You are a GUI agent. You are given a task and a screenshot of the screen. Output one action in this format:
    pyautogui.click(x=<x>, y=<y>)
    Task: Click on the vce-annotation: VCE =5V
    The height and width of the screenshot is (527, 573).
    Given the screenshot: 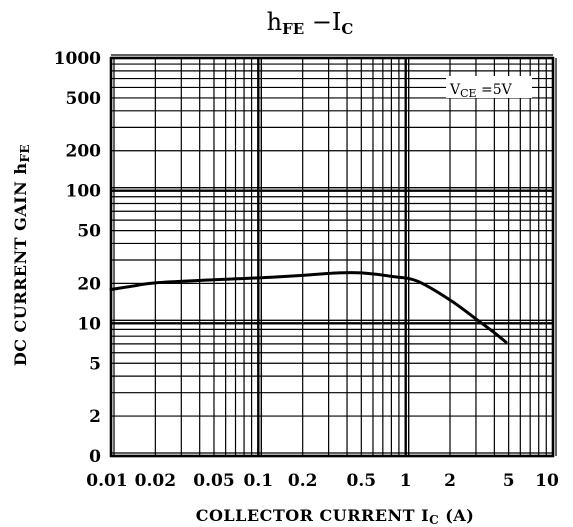 What is the action you would take?
    pyautogui.click(x=481, y=91)
    